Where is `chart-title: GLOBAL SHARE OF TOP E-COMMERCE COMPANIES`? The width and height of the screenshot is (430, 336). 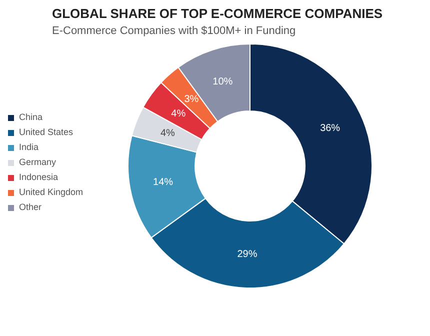
chart-title: GLOBAL SHARE OF TOP E-COMMERCE COMPANIES is located at coordinates (217, 13).